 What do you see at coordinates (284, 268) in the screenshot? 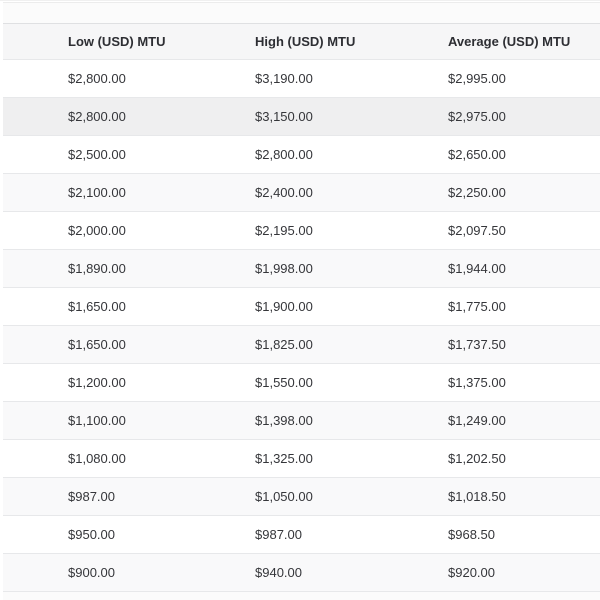
I see `cell-high: $1,998.00` at bounding box center [284, 268].